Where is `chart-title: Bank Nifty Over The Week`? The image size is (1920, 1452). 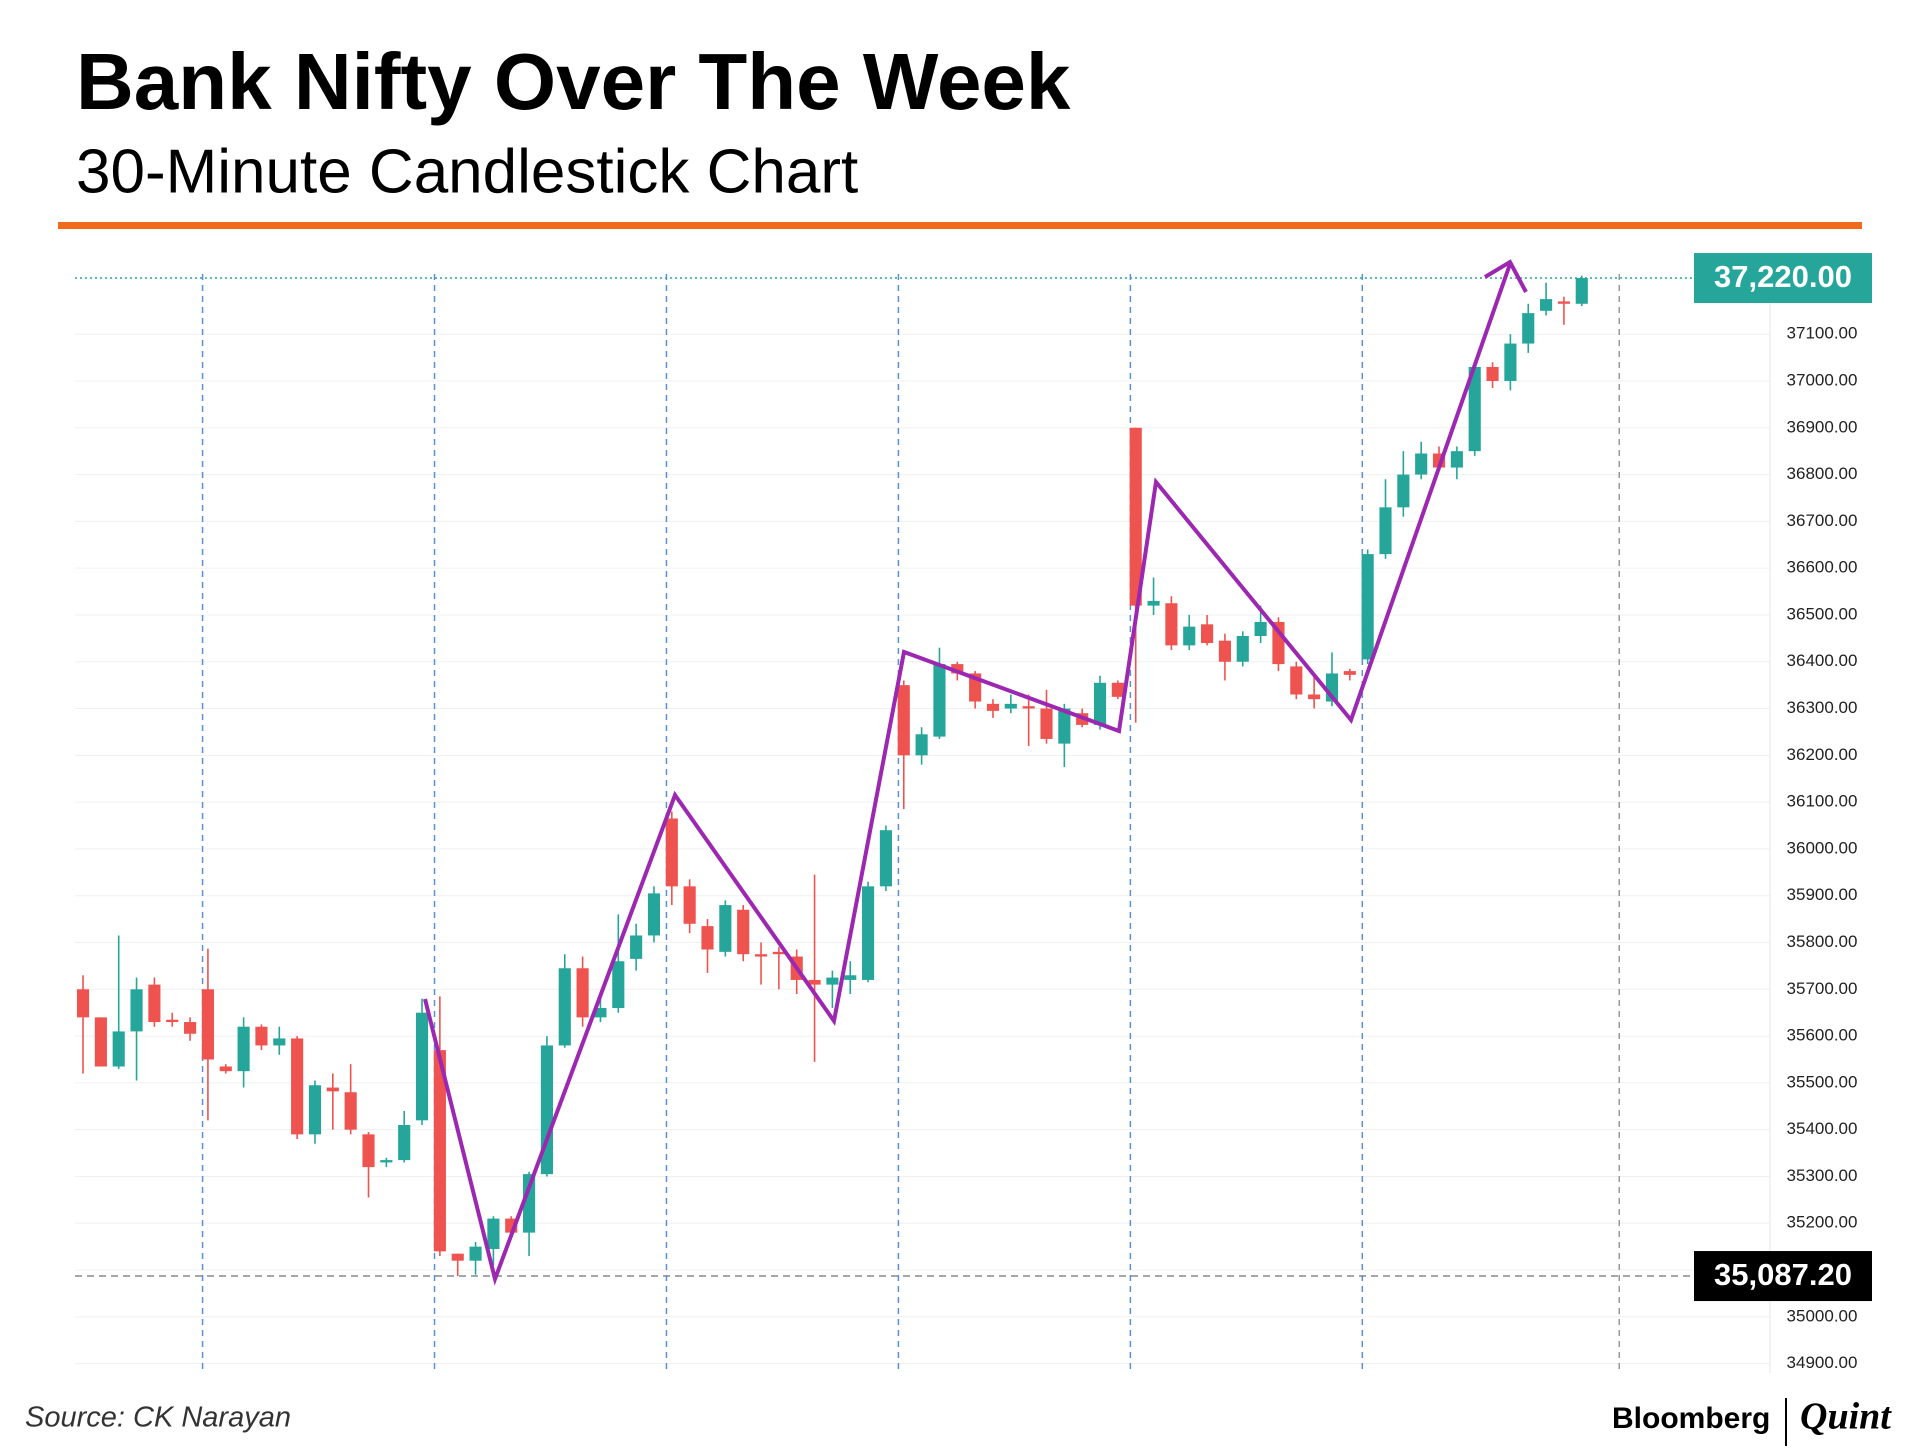
chart-title: Bank Nifty Over The Week is located at coordinates (573, 81).